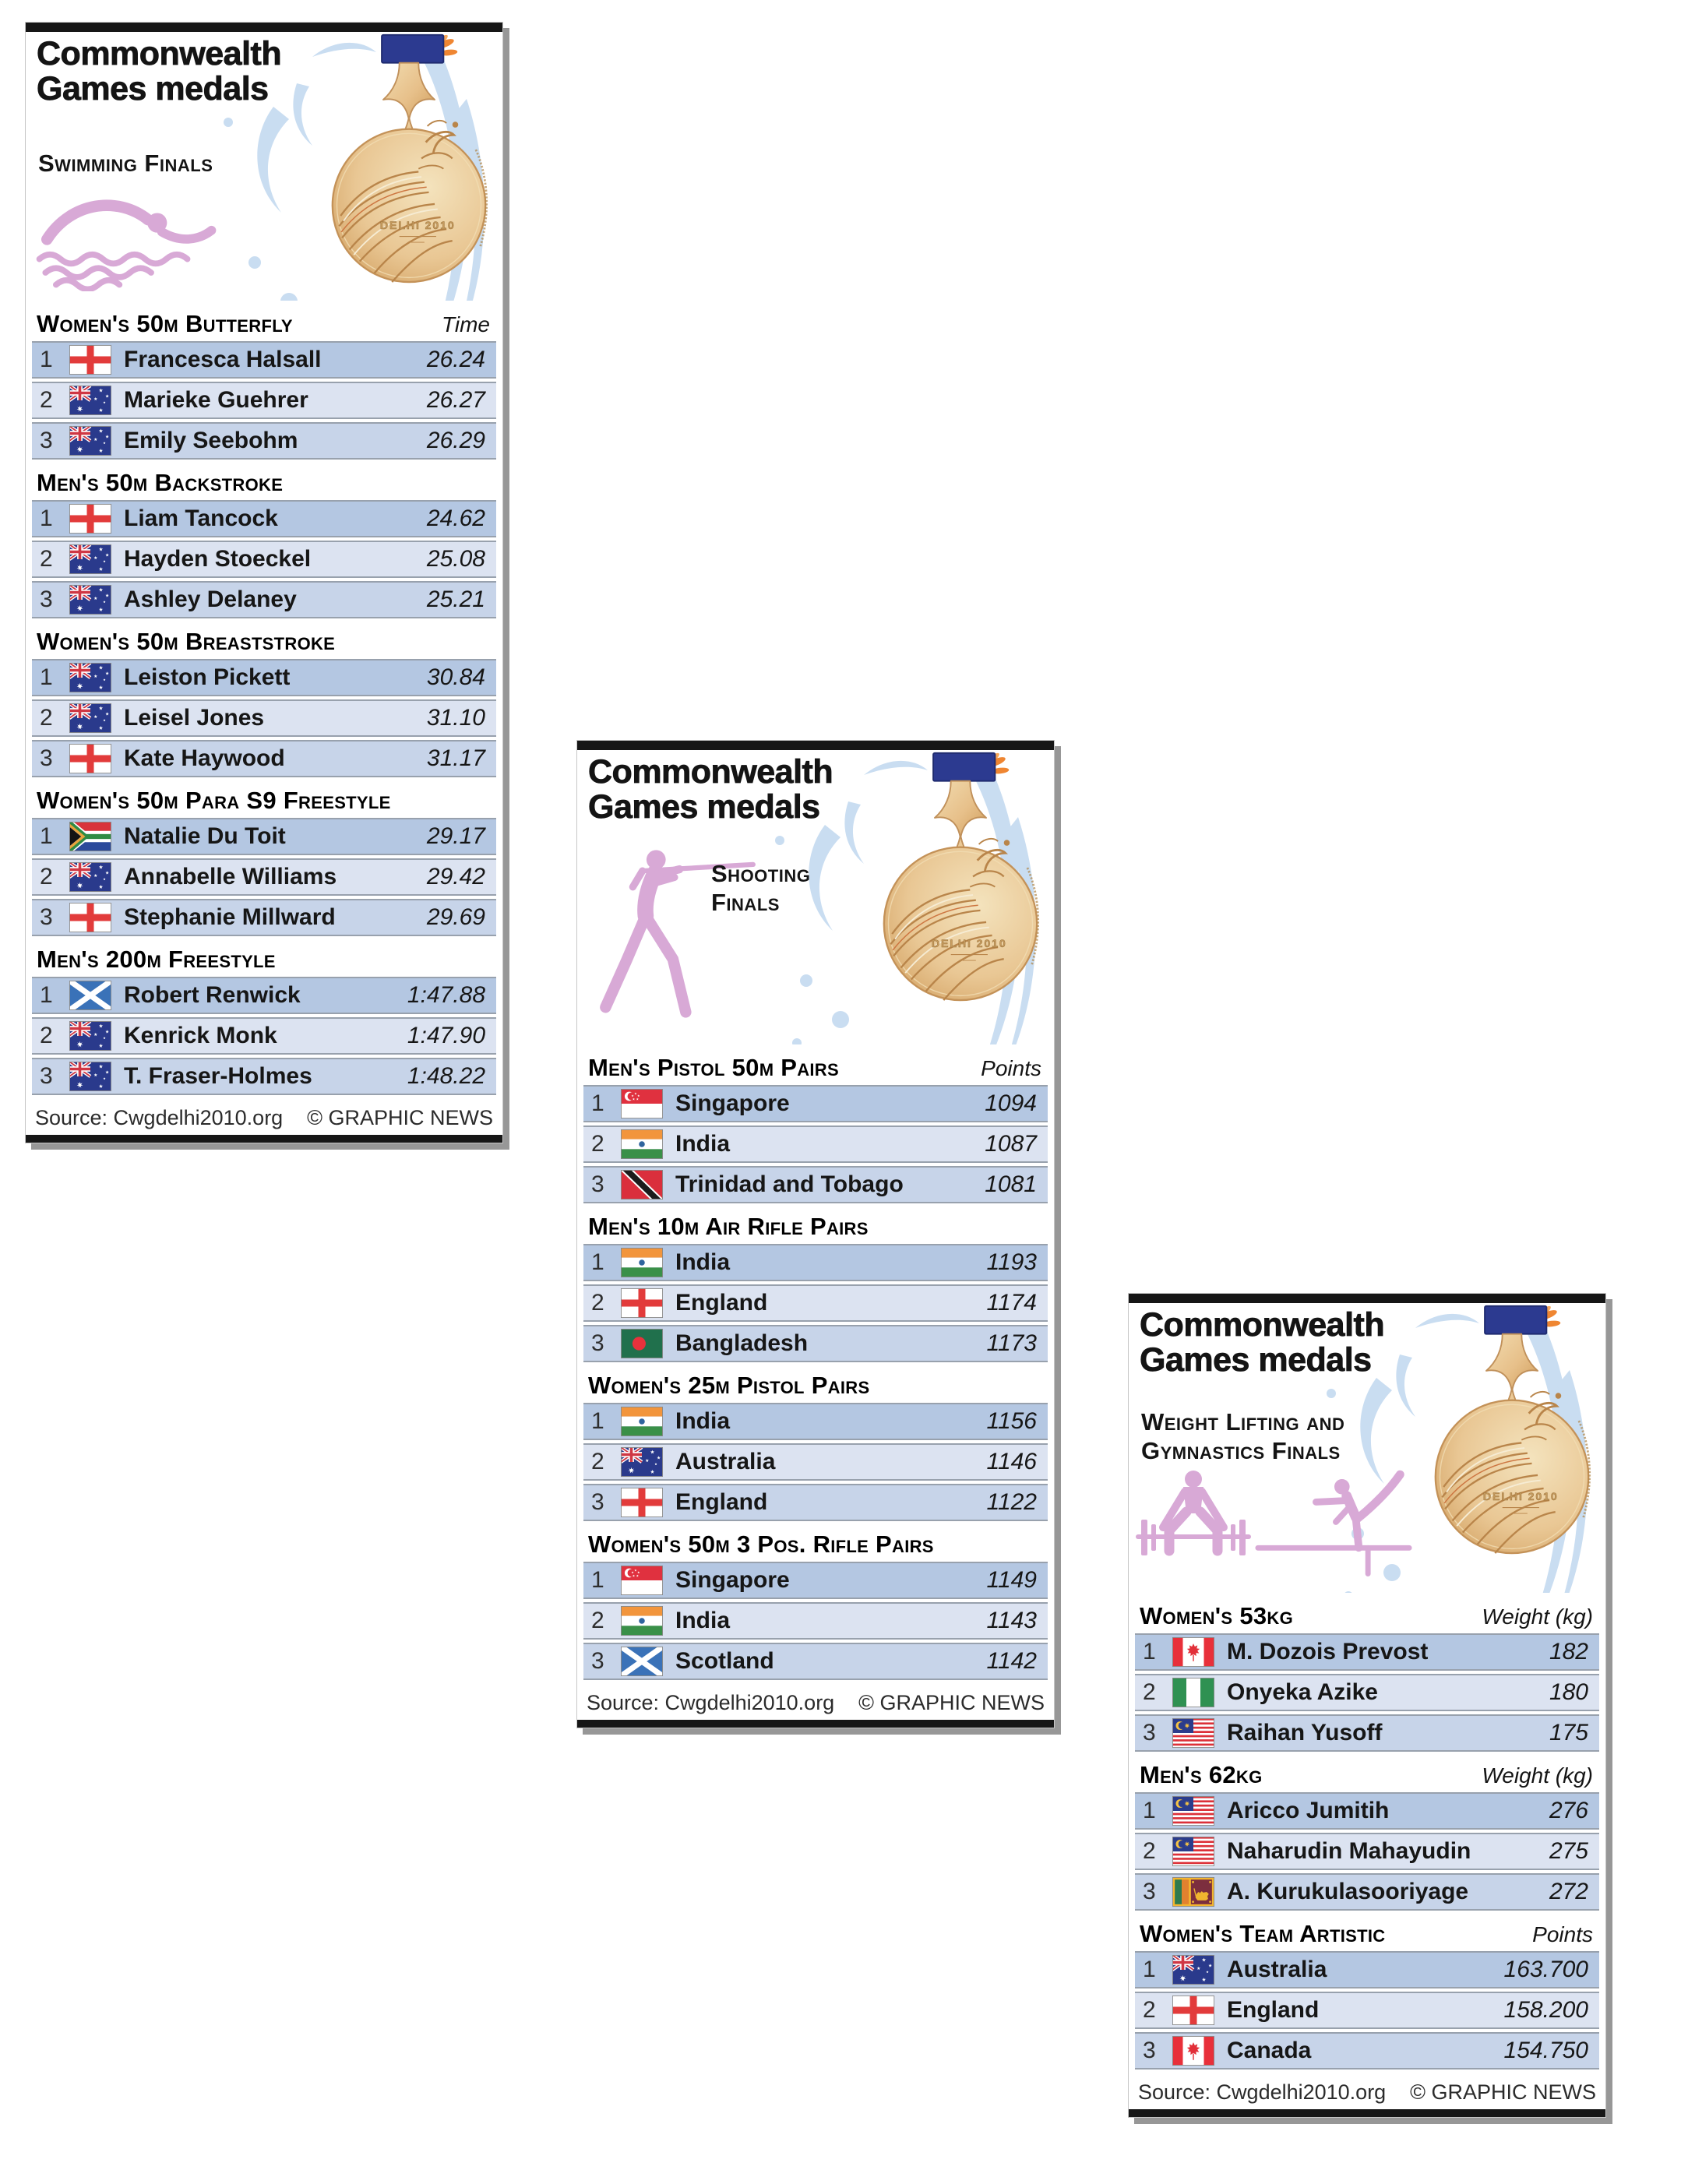 Image resolution: width=1681 pixels, height=2184 pixels. Describe the element at coordinates (264, 678) in the screenshot. I see `result-row: 1 Leiston Pickett 30.84` at that location.